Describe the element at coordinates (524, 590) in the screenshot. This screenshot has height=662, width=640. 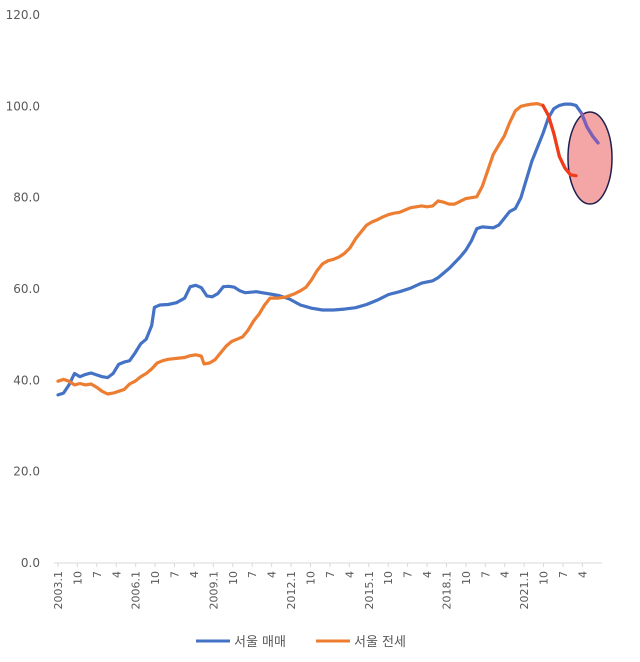
I see `x-tick-label: 2021.1` at that location.